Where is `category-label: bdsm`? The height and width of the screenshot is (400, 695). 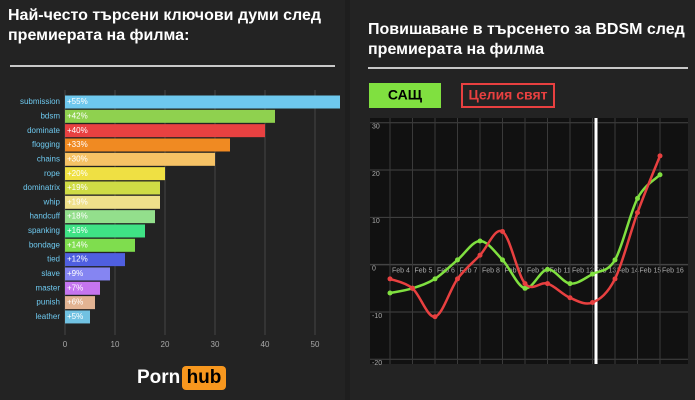 category-label: bdsm is located at coordinates (50, 115).